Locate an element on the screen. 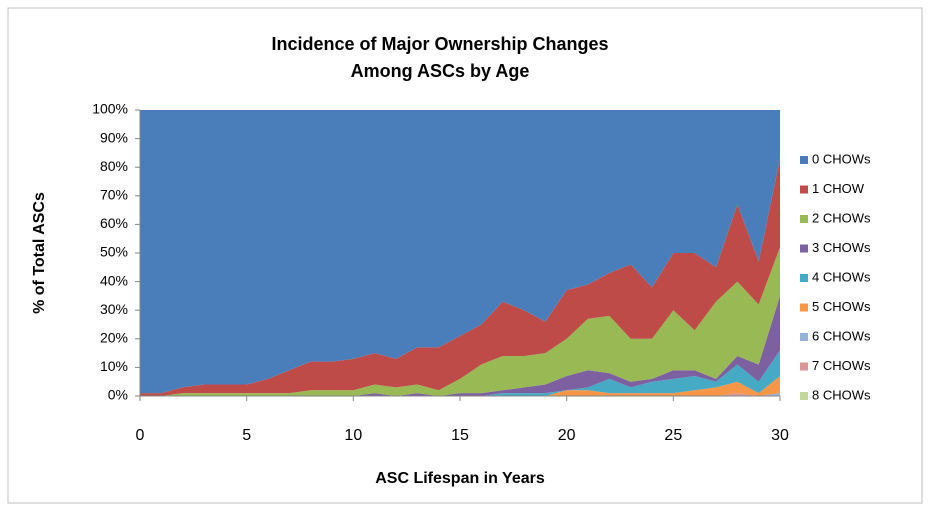 The height and width of the screenshot is (508, 930). legend-label: 0 CHOWs is located at coordinates (841, 158).